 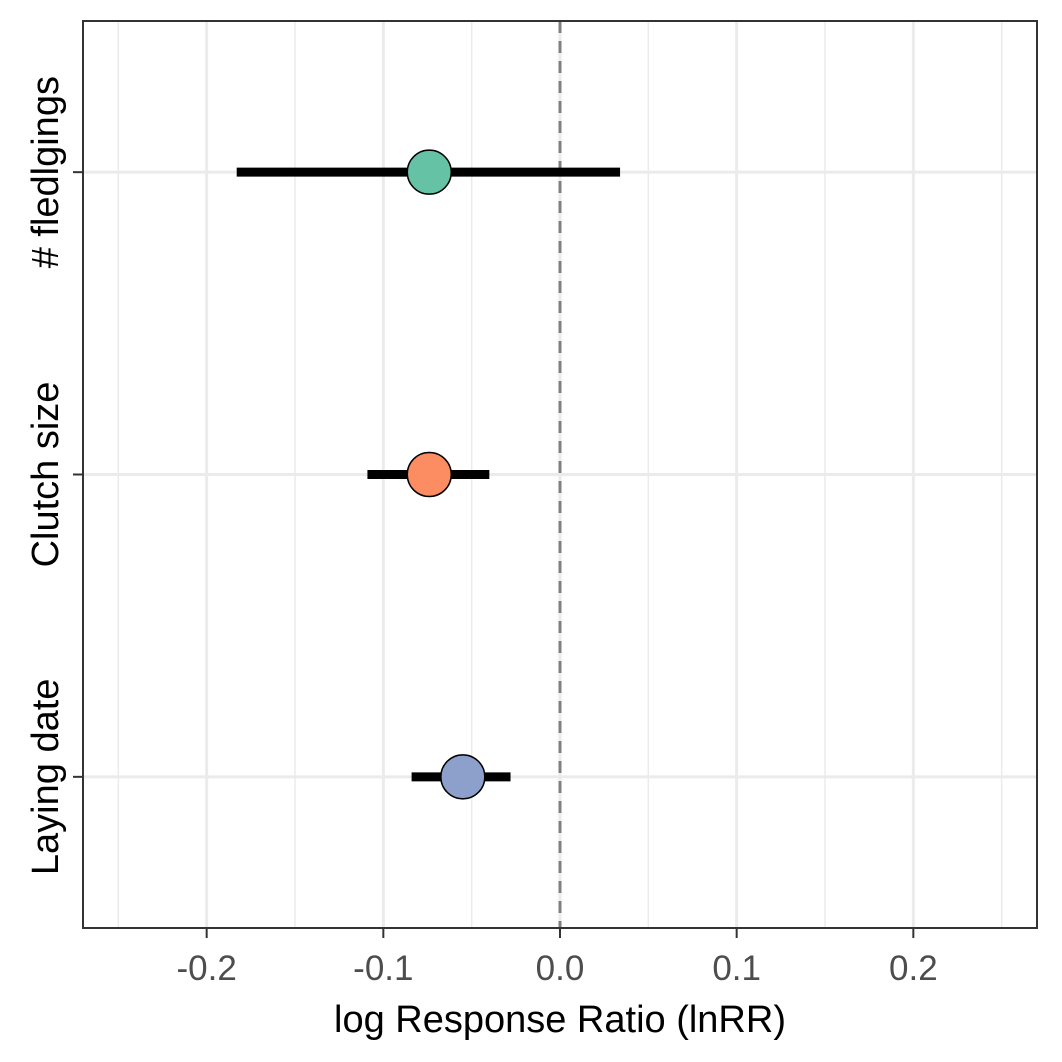 I want to click on y-tick-label: Clutch size, so click(x=46, y=475).